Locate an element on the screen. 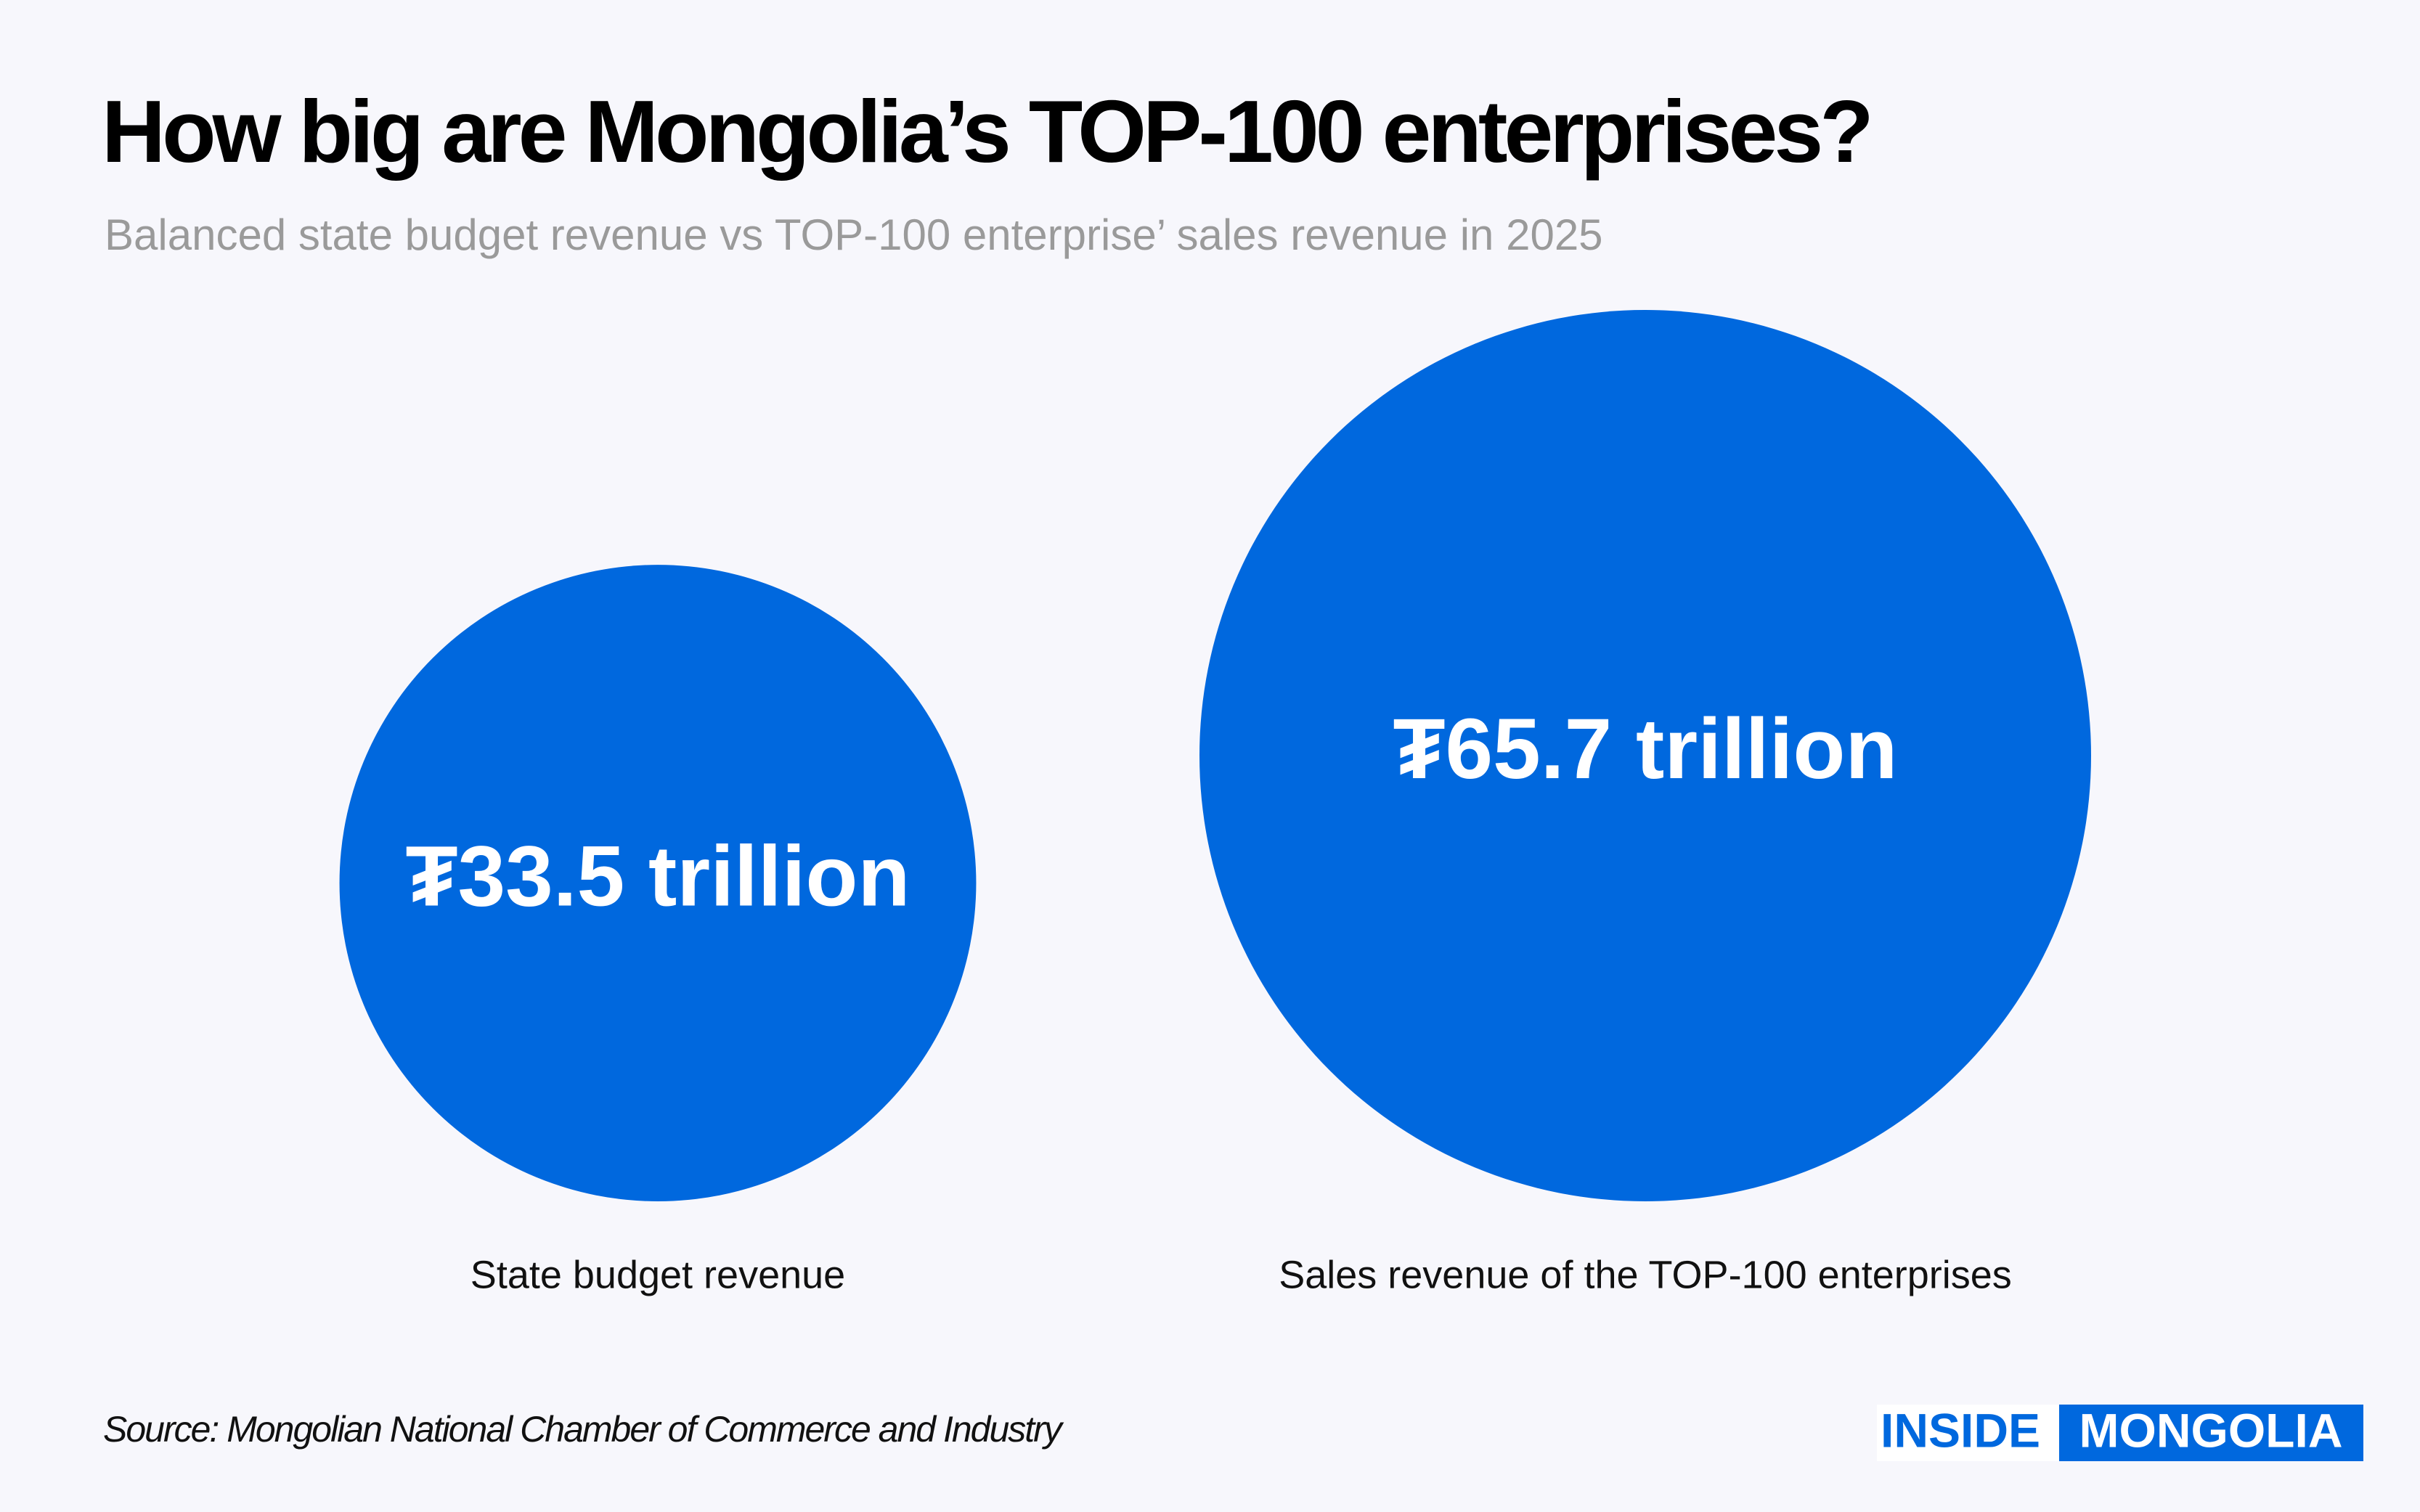 The width and height of the screenshot is (2420, 1512). value-label: ₮65.7 trillion is located at coordinates (1645, 749).